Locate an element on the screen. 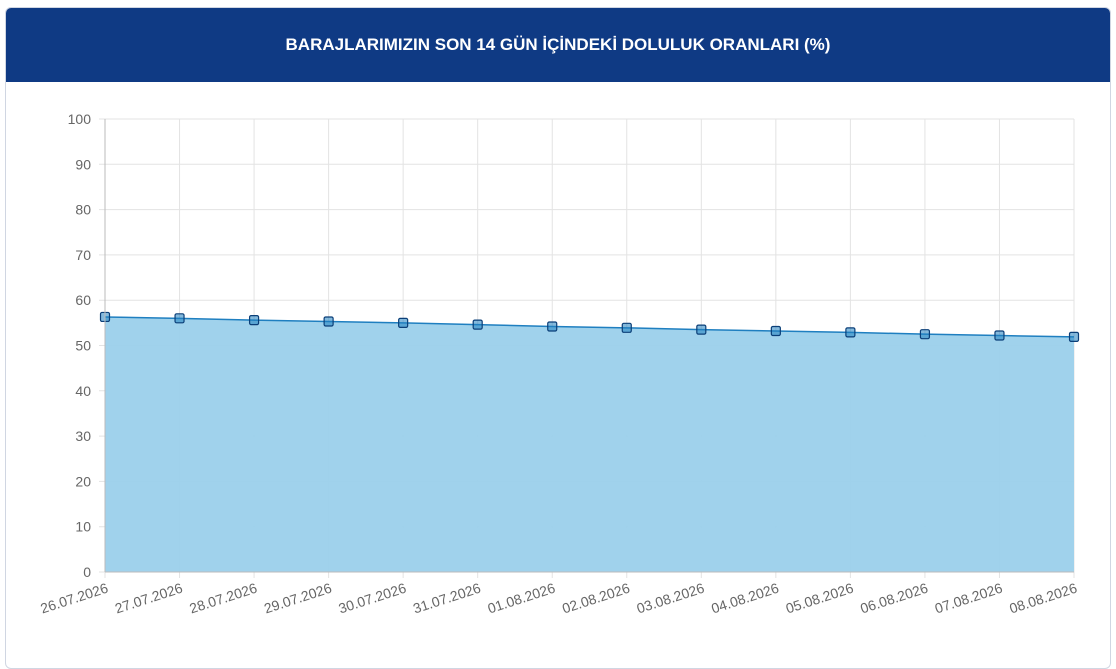  x-tick-label: 03.08.2026 is located at coordinates (671, 598).